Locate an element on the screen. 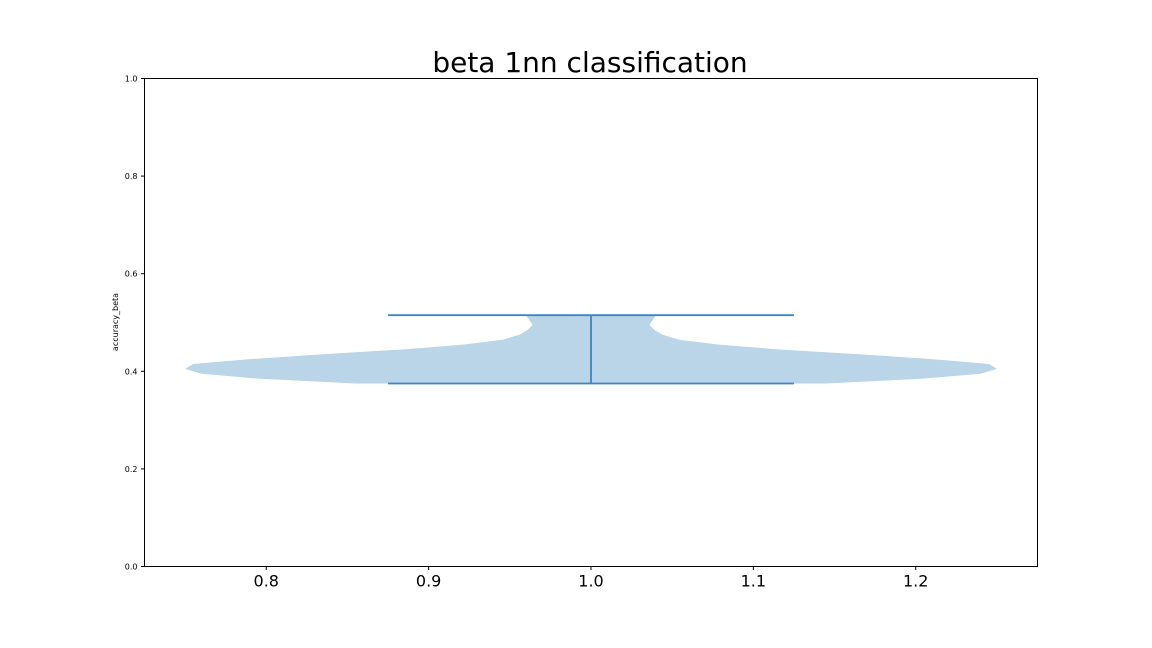  y-axis: 0.0 0.2 0.4 0.6 0.8 1.0 is located at coordinates (135, 323).